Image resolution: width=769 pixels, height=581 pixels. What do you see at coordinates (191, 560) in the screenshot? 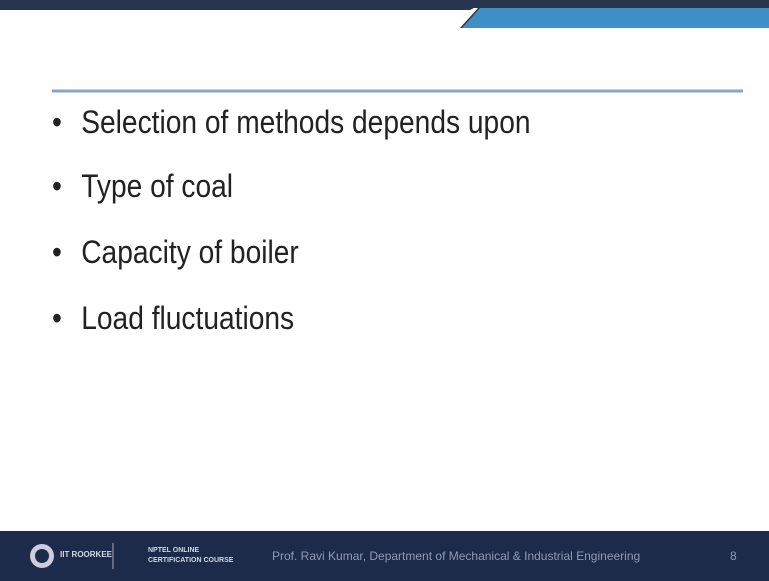
I see `logo-text: CERTIFICATION COURSE` at bounding box center [191, 560].